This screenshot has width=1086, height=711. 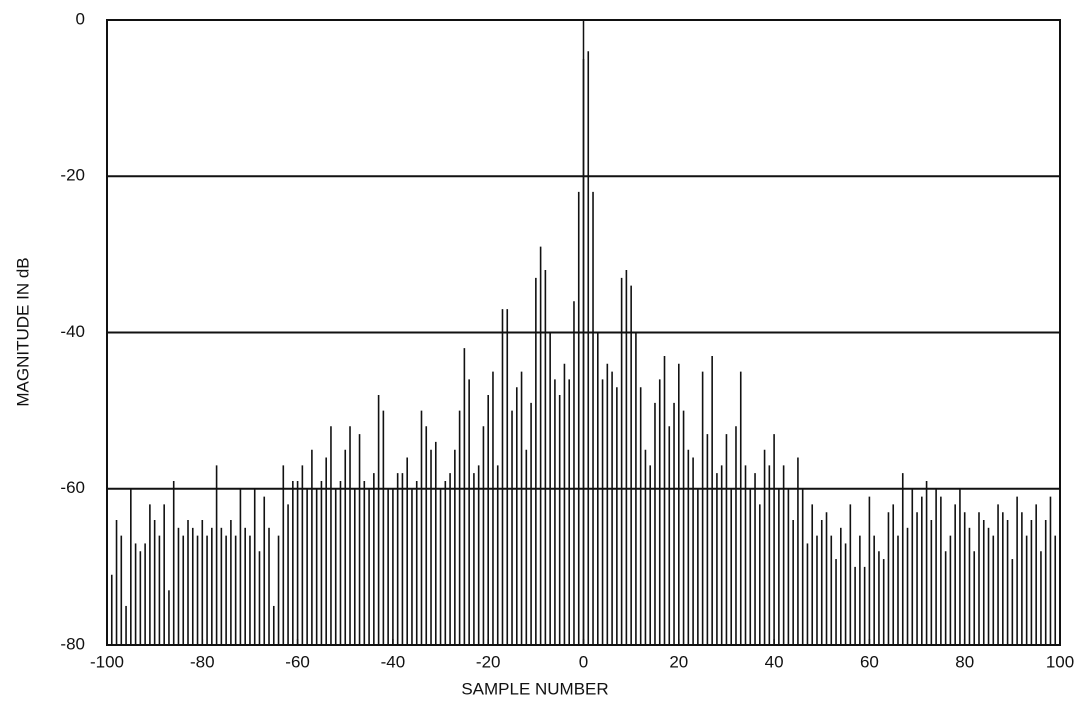 I want to click on x-tick-label: -40, so click(x=393, y=661).